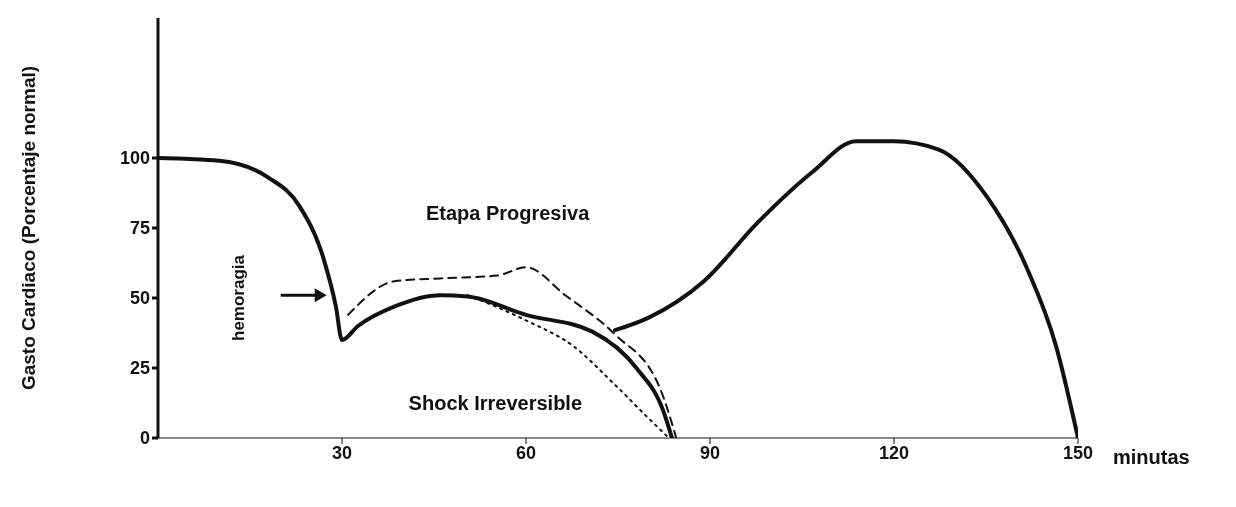 The height and width of the screenshot is (507, 1236). I want to click on x-tick-label: 30, so click(342, 452).